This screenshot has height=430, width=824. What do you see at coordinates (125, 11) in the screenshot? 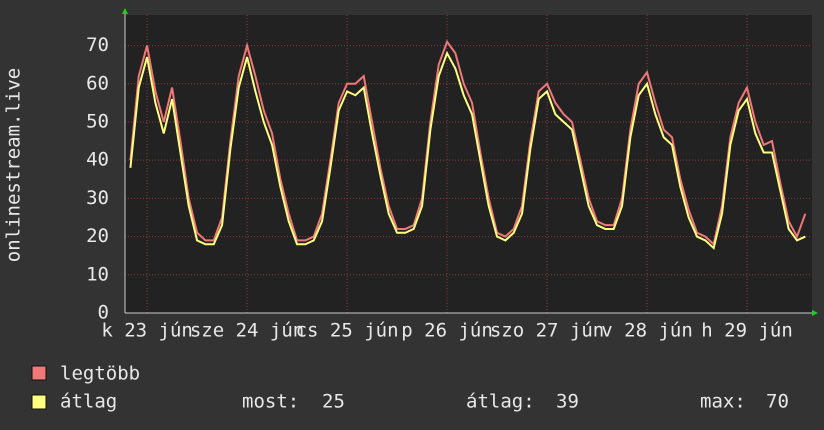
I see `y-arrow` at bounding box center [125, 11].